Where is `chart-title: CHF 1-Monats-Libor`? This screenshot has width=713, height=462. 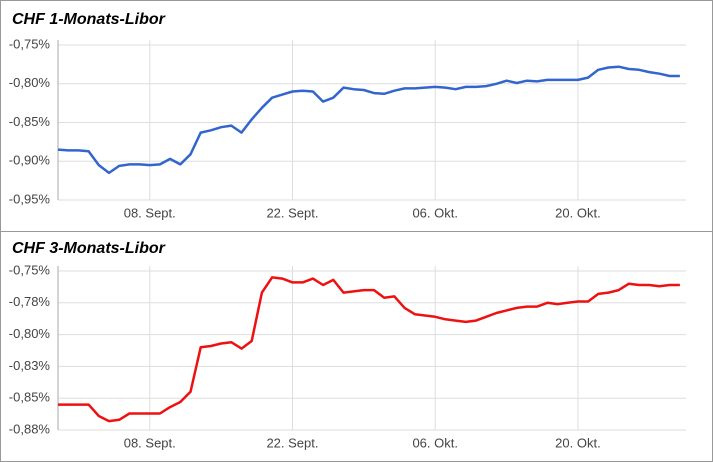 chart-title: CHF 1-Monats-Libor is located at coordinates (89, 19).